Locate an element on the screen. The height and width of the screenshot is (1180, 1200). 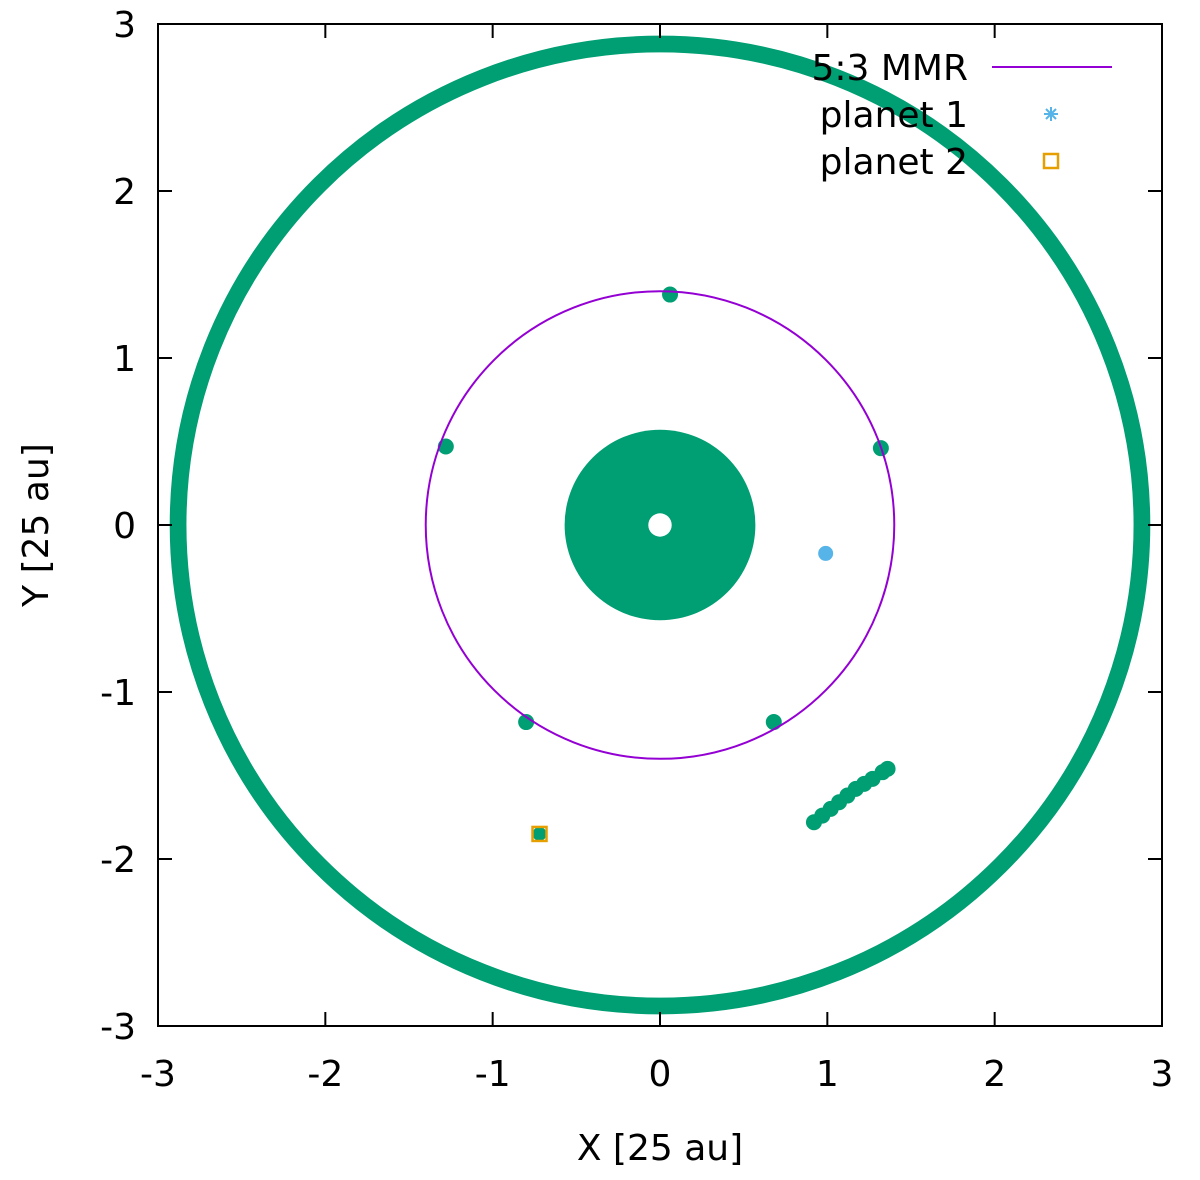
legend-label: planet 1 is located at coordinates (894, 115).